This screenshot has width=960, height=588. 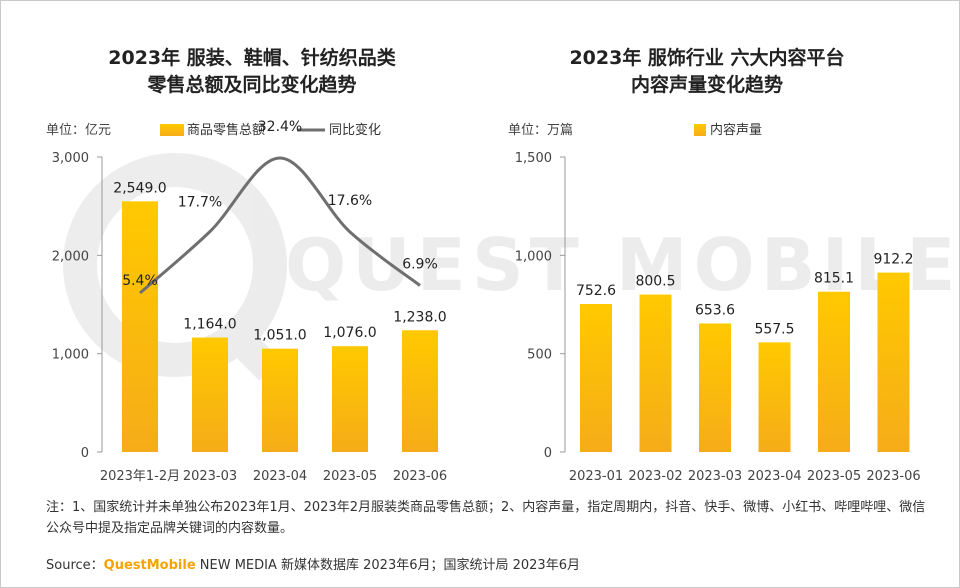 What do you see at coordinates (420, 476) in the screenshot?
I see `left-x-tick-label: 2023-06` at bounding box center [420, 476].